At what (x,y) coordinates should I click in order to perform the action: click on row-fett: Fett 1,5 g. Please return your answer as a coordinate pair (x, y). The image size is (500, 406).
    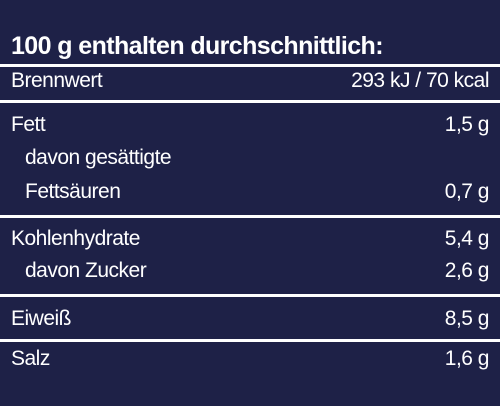
    Looking at the image, I should click on (250, 128).